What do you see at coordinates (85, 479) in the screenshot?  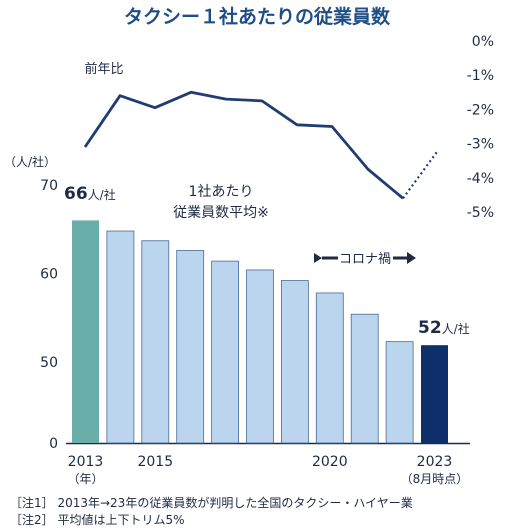 I see `x-sublabel-first: （年）` at bounding box center [85, 479].